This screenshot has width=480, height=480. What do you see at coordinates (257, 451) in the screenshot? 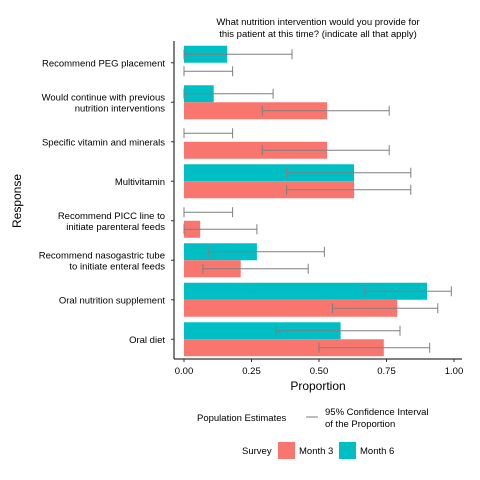
I see `legend-survey-title: Survey` at bounding box center [257, 451].